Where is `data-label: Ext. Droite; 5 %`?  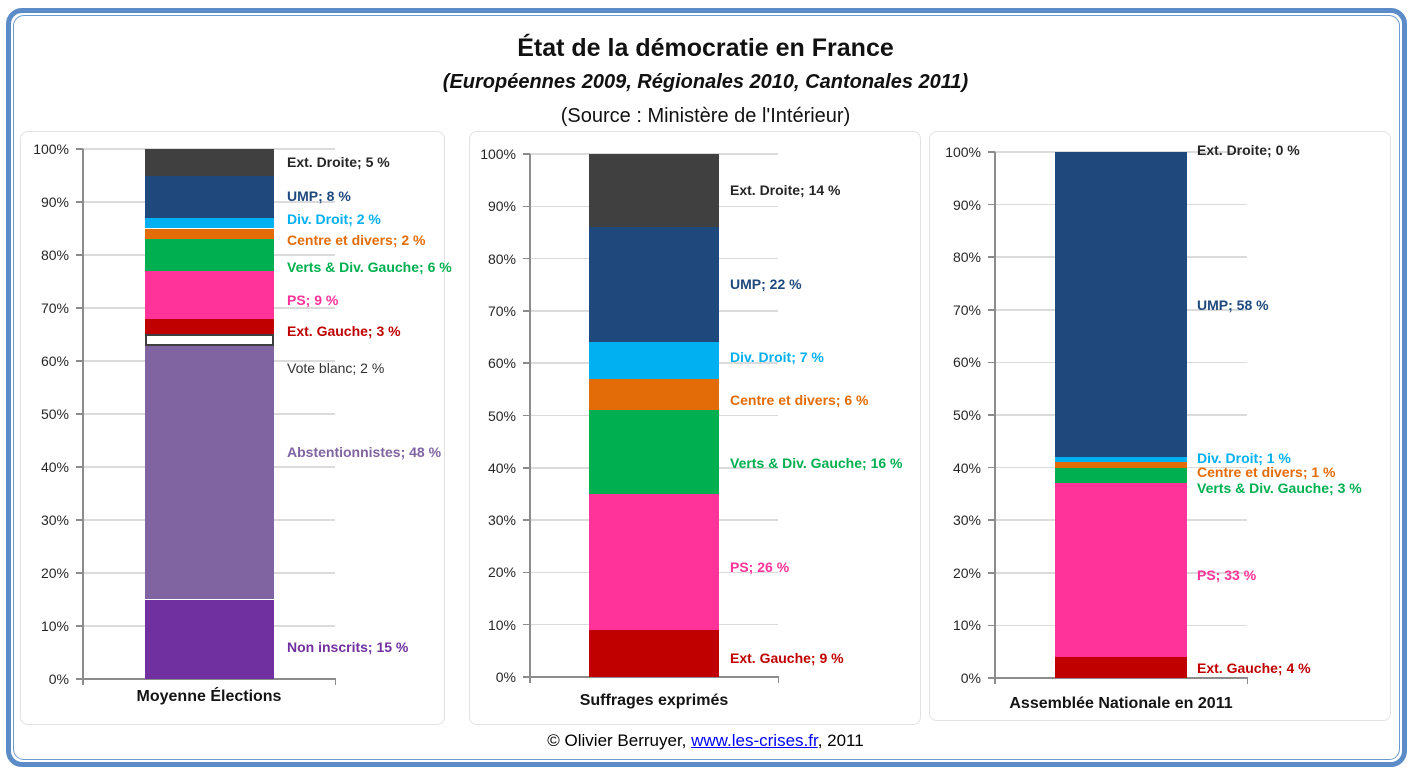
data-label: Ext. Droite; 5 % is located at coordinates (338, 162).